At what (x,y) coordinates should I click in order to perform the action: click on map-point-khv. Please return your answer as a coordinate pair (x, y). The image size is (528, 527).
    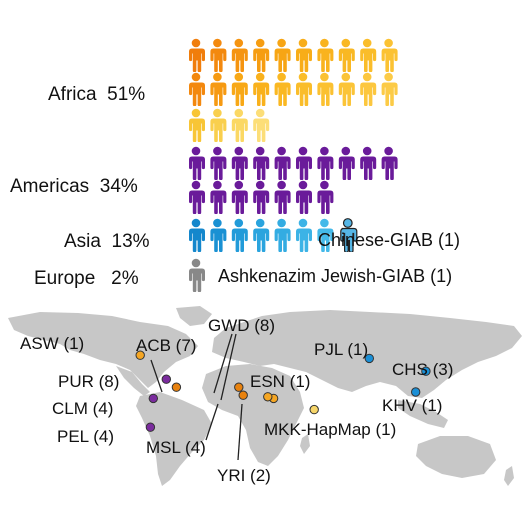
    Looking at the image, I should click on (416, 392).